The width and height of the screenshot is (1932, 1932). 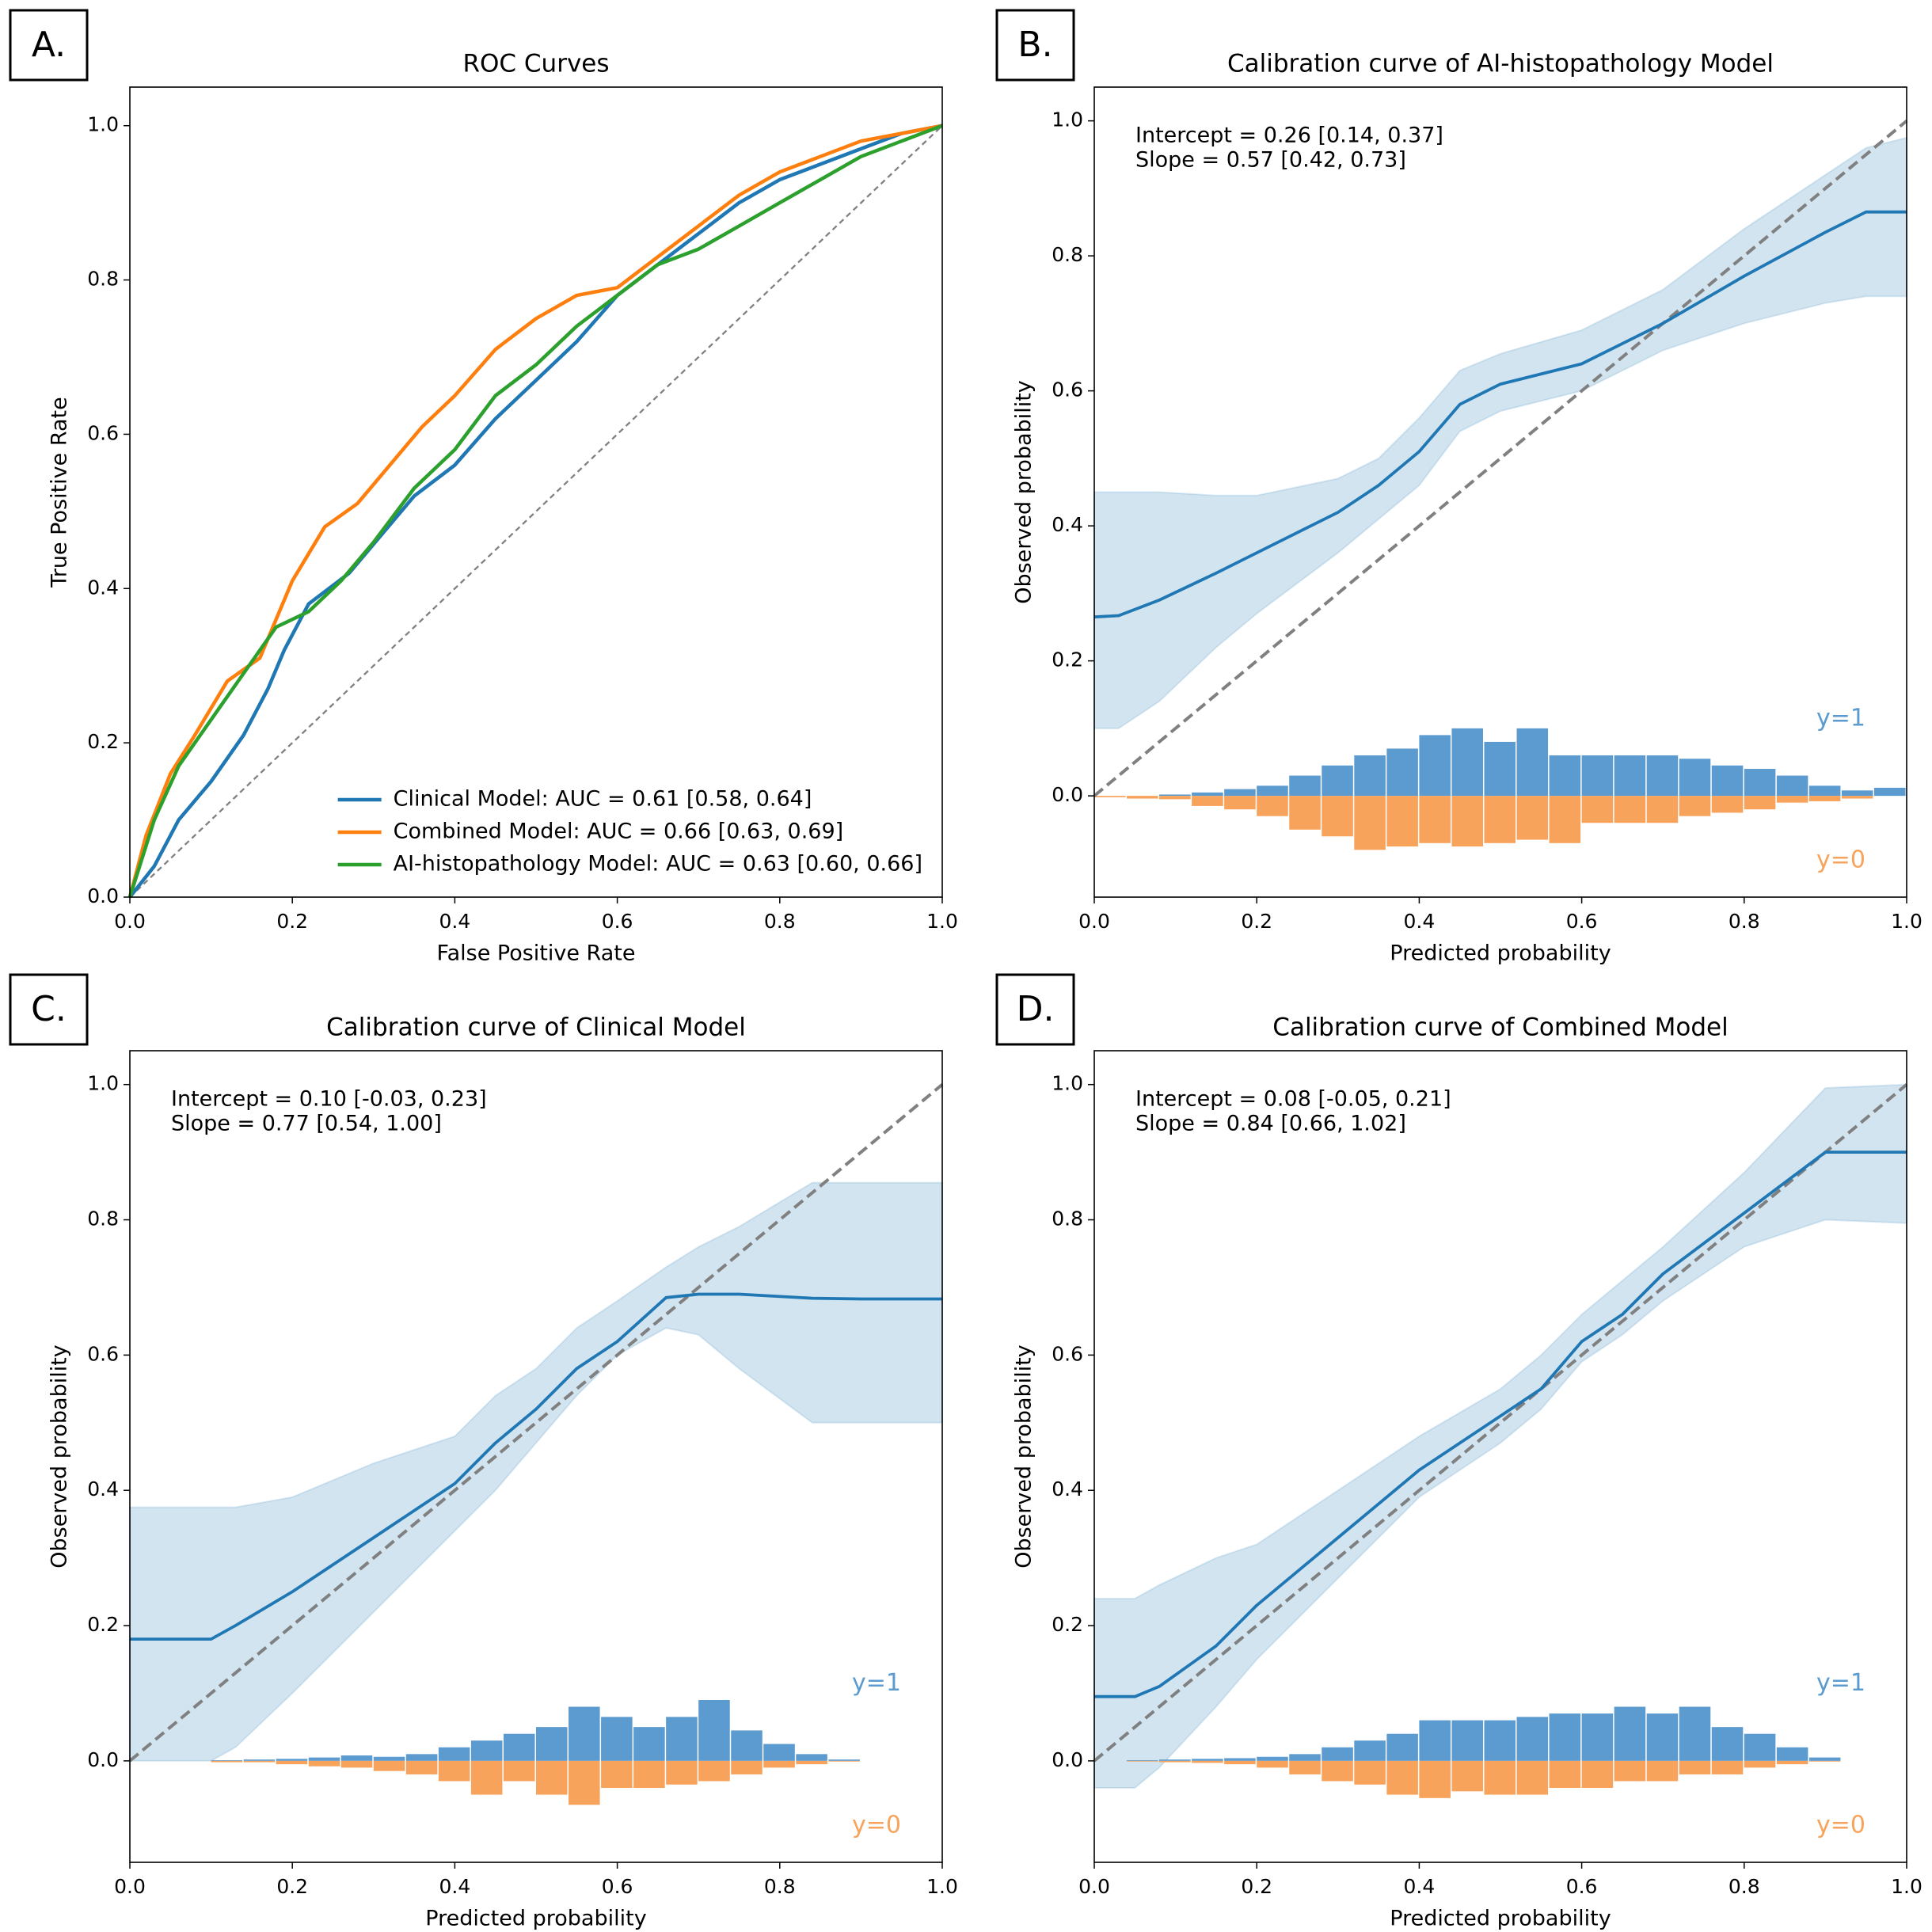 I want to click on chart-title: Calibration curve of Combined Model, so click(x=1500, y=1028).